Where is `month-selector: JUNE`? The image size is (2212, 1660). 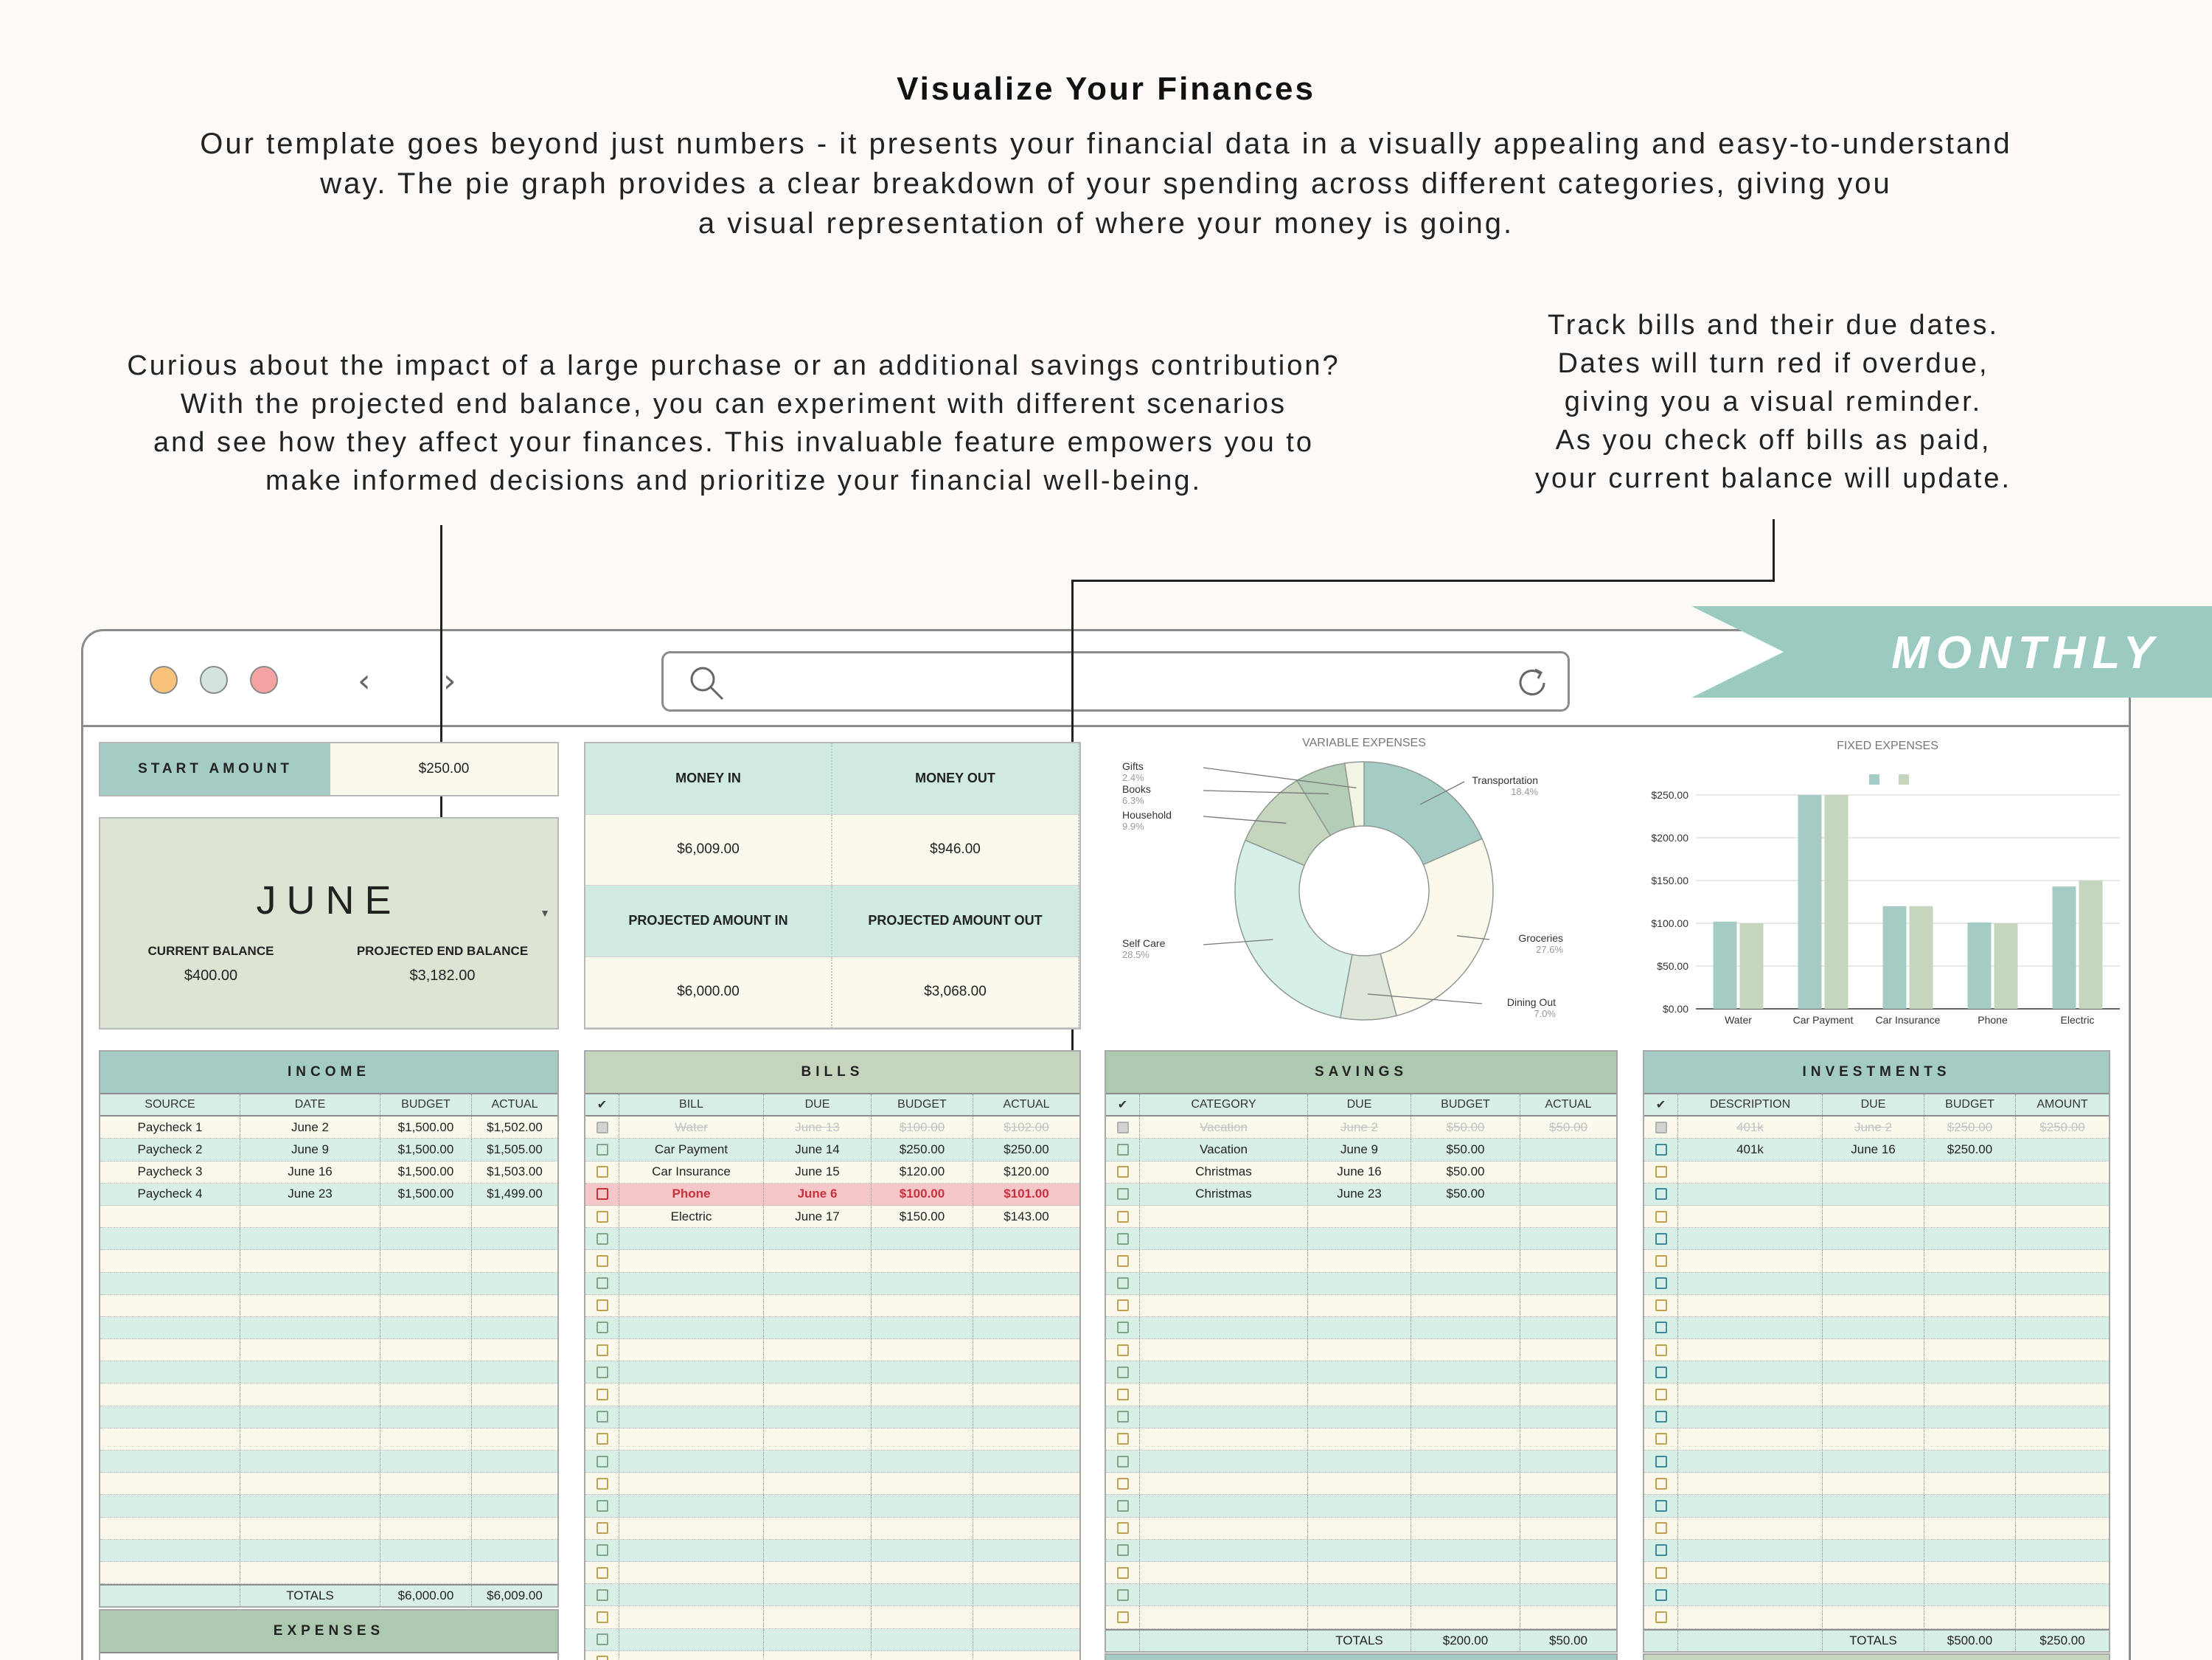 month-selector: JUNE is located at coordinates (329, 901).